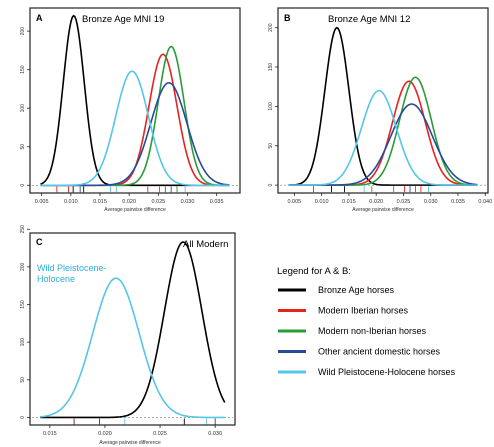  Describe the element at coordinates (135, 134) in the screenshot. I see `panel-a-curve-ancient` at that location.